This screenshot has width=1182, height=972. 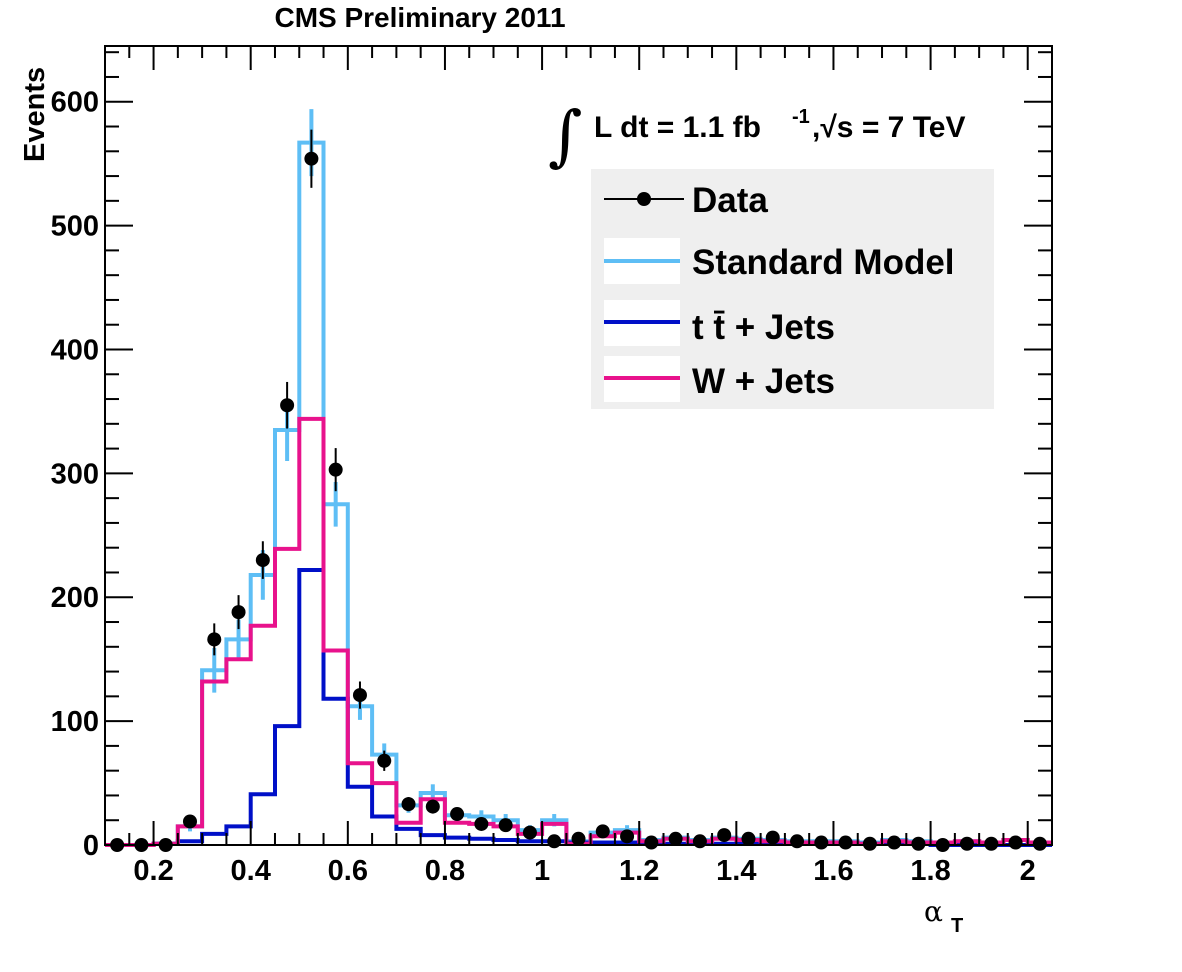 I want to click on legend-label-standard-model: Standard Model, so click(x=823, y=262).